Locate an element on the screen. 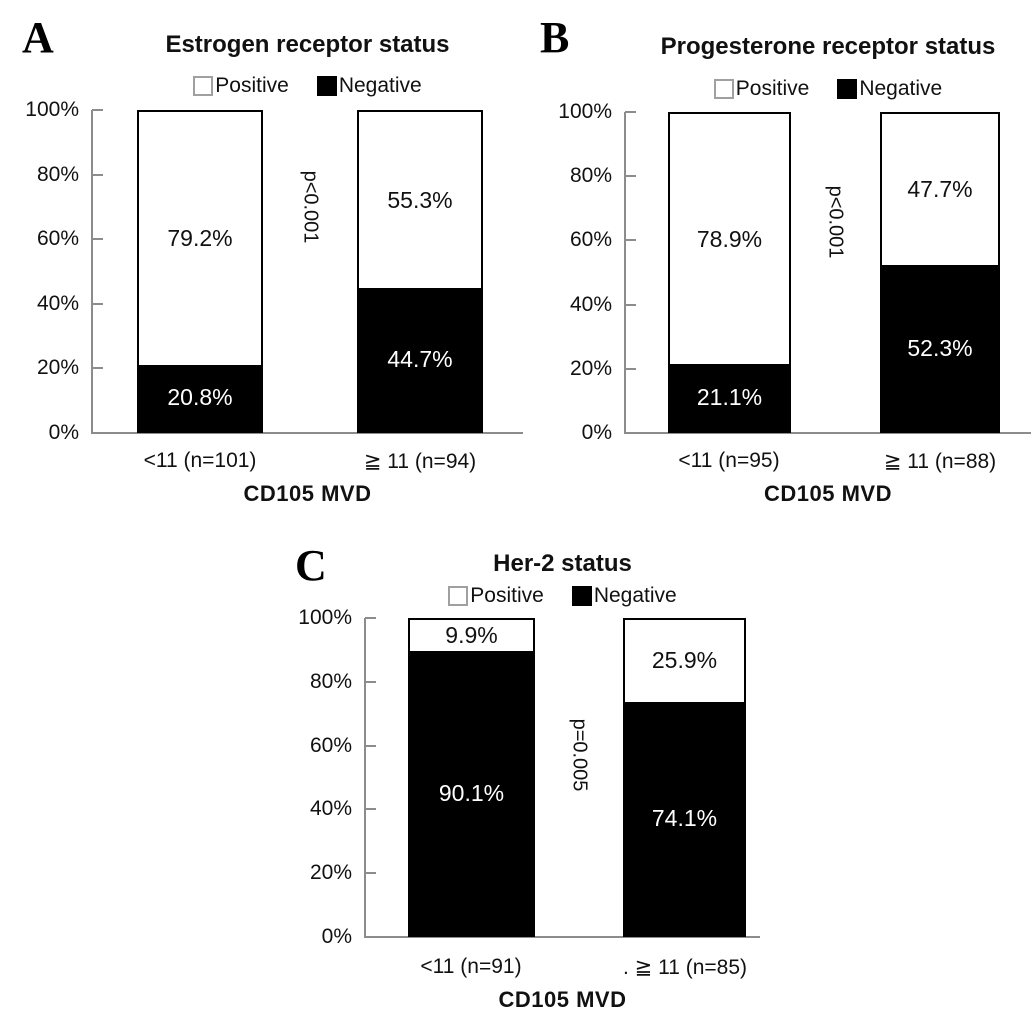 Image resolution: width=1033 pixels, height=1023 pixels. chart-title: Her-2 status is located at coordinates (562, 563).